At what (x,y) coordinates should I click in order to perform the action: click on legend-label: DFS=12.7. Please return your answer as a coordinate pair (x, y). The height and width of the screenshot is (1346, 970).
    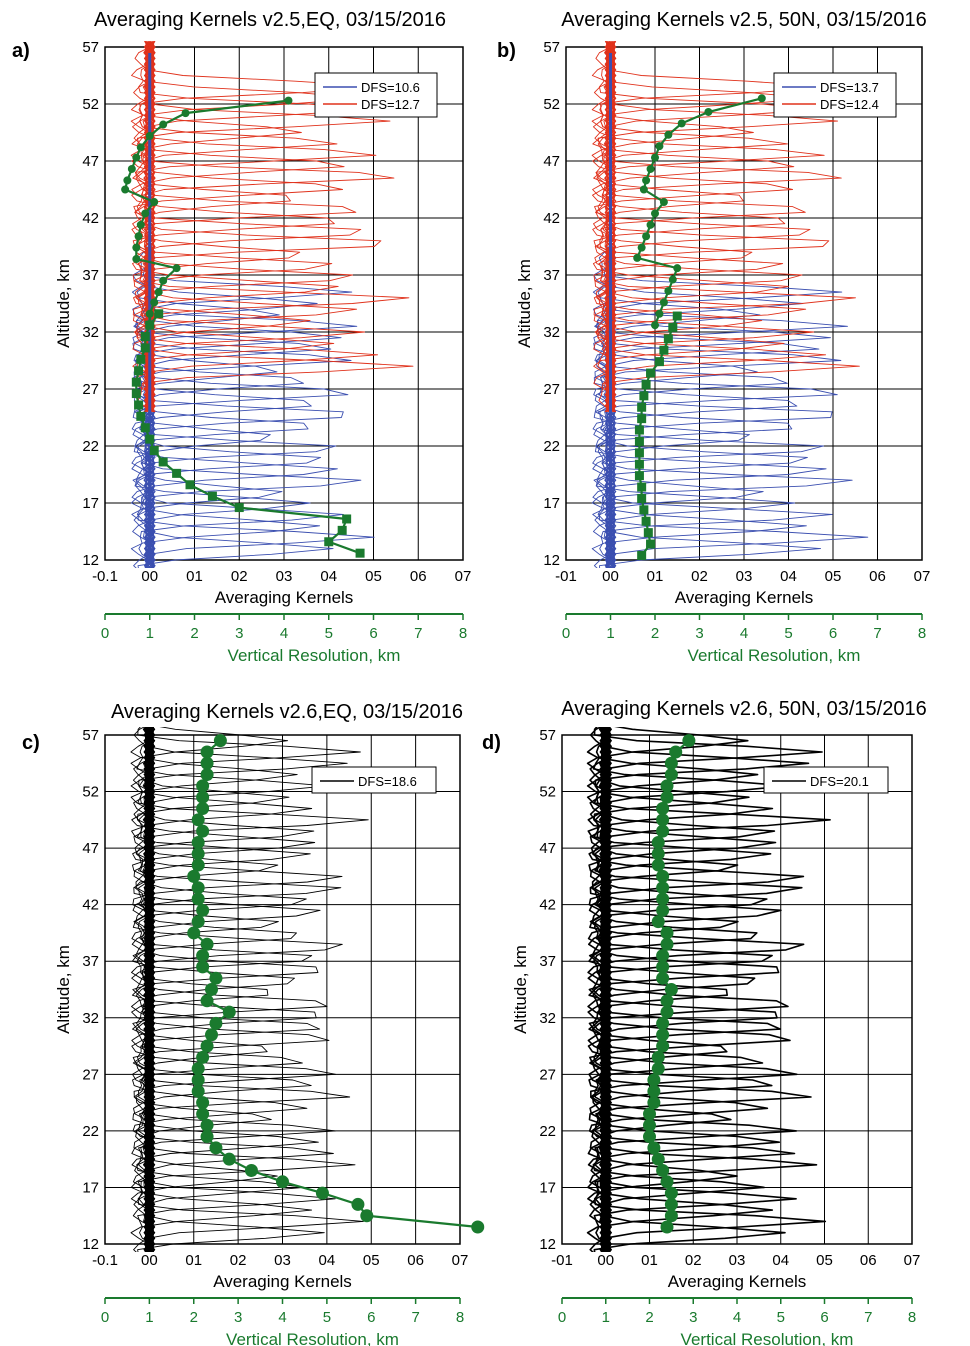
    Looking at the image, I should click on (390, 104).